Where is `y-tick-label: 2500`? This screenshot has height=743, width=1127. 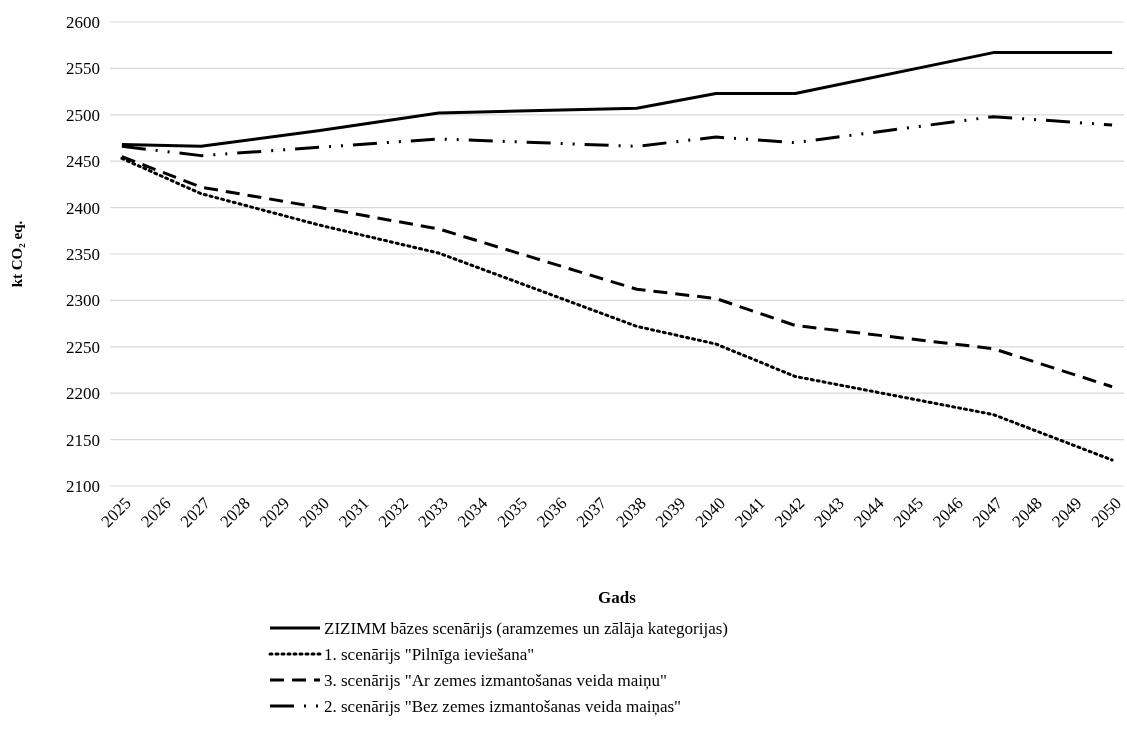 y-tick-label: 2500 is located at coordinates (83, 115).